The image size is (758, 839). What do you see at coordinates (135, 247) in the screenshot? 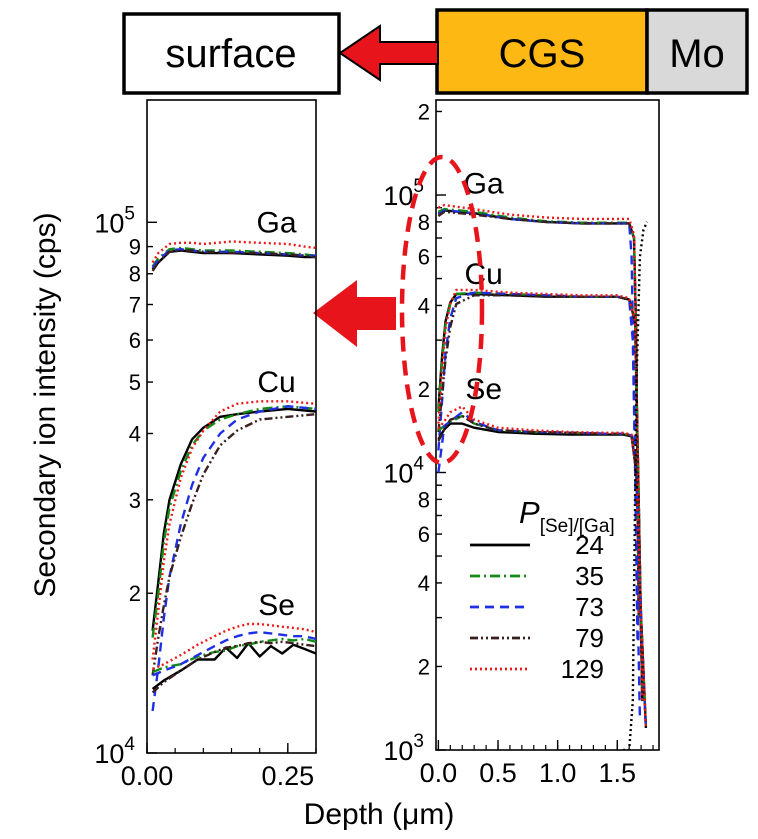
I see `y-minor-tick-label: 9` at bounding box center [135, 247].